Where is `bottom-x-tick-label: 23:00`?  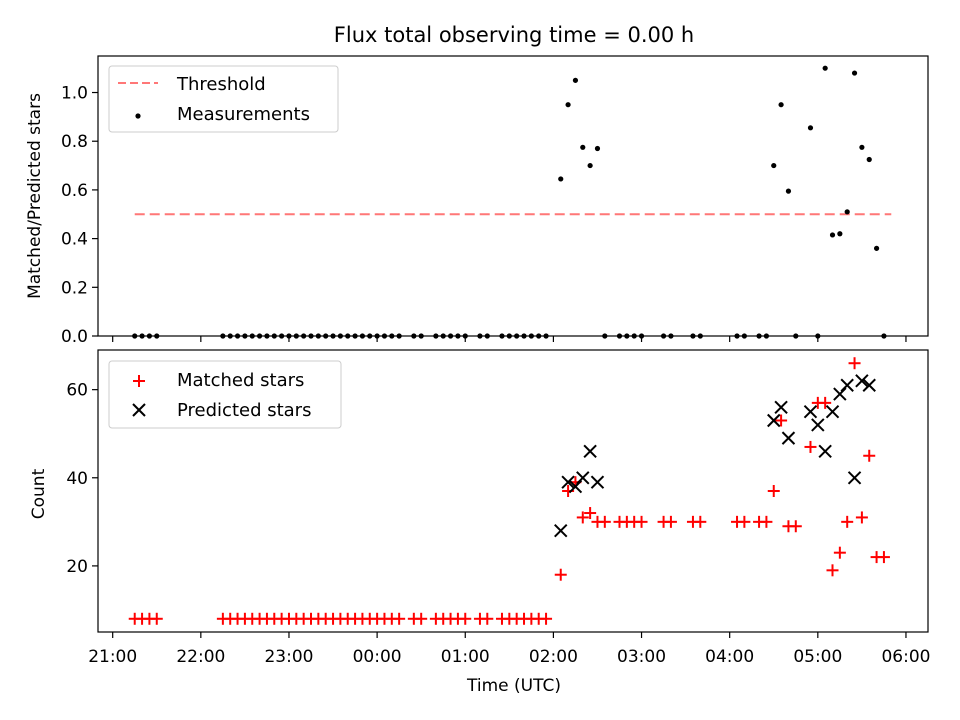
bottom-x-tick-label: 23:00 is located at coordinates (288, 657).